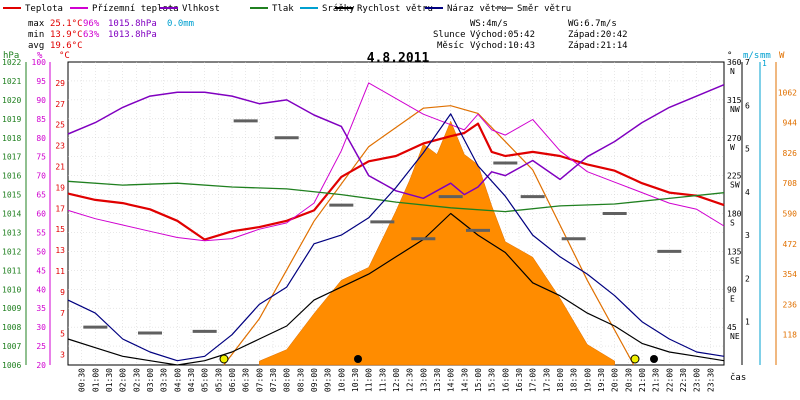 Image resolution: width=800 pixels, height=400 pixels. What do you see at coordinates (224, 359) in the screenshot?
I see `sunrise-marker` at bounding box center [224, 359].